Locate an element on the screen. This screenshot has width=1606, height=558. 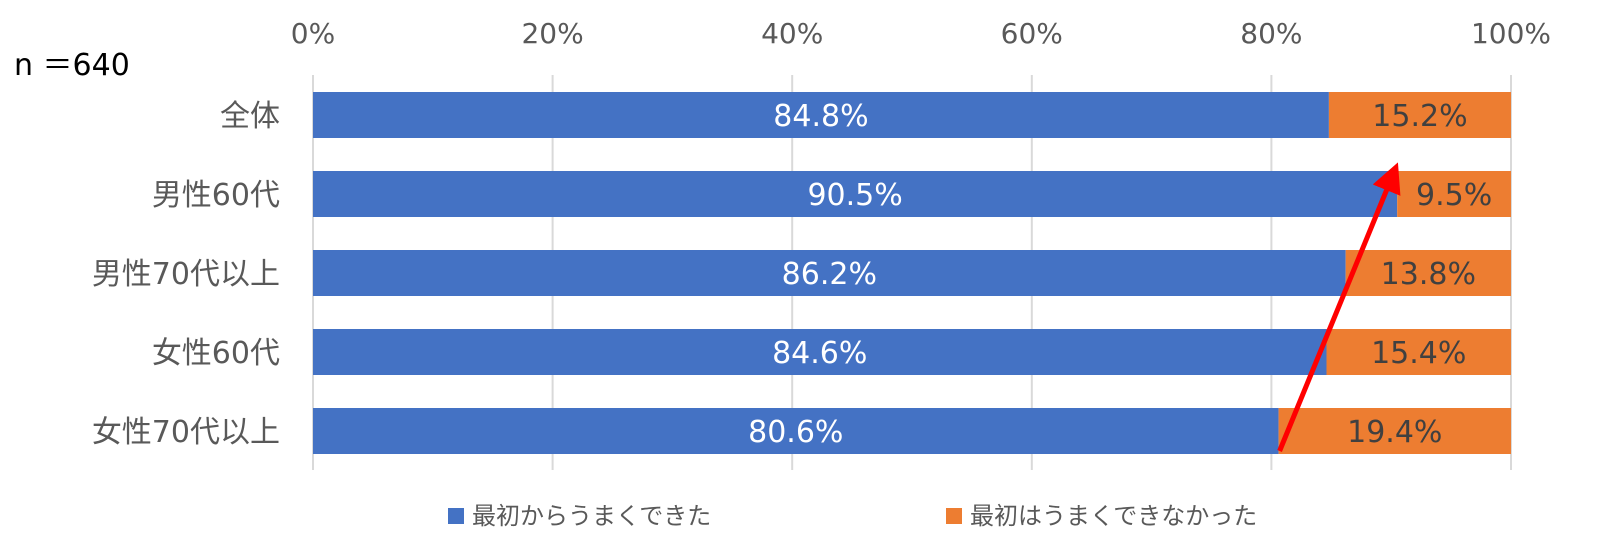
data-label: 84.8% is located at coordinates (820, 116).